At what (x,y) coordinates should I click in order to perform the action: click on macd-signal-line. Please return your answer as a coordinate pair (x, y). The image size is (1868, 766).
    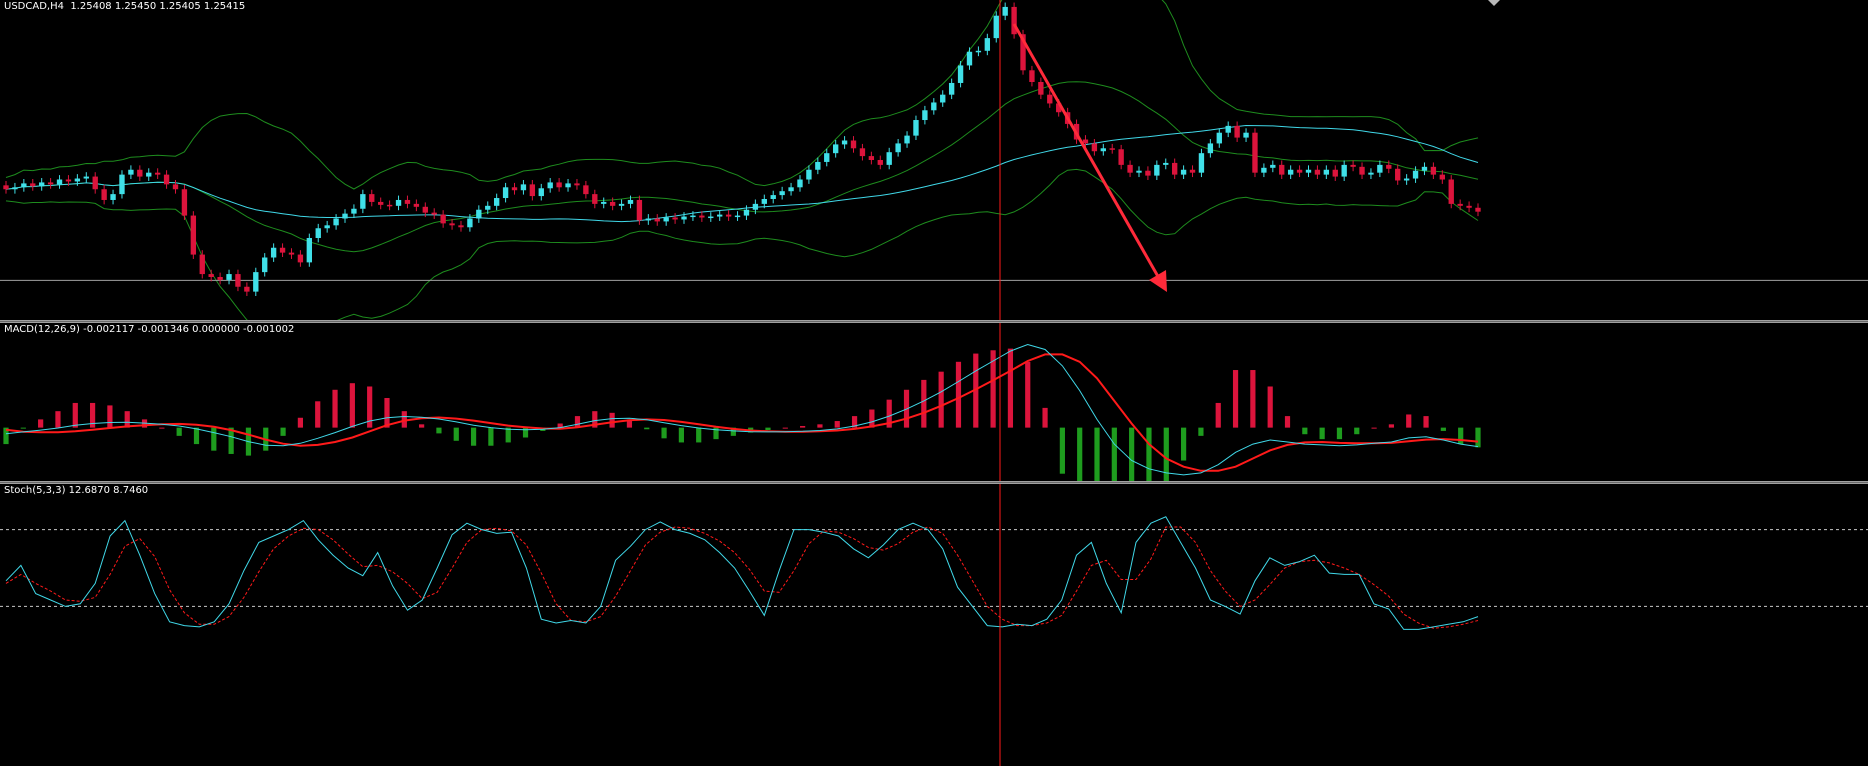
    Looking at the image, I should click on (742, 412).